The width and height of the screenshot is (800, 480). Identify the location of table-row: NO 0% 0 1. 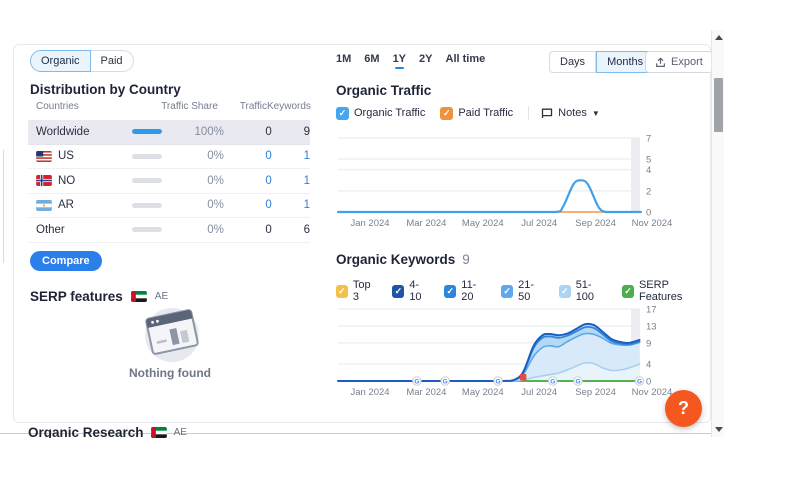
(169, 181).